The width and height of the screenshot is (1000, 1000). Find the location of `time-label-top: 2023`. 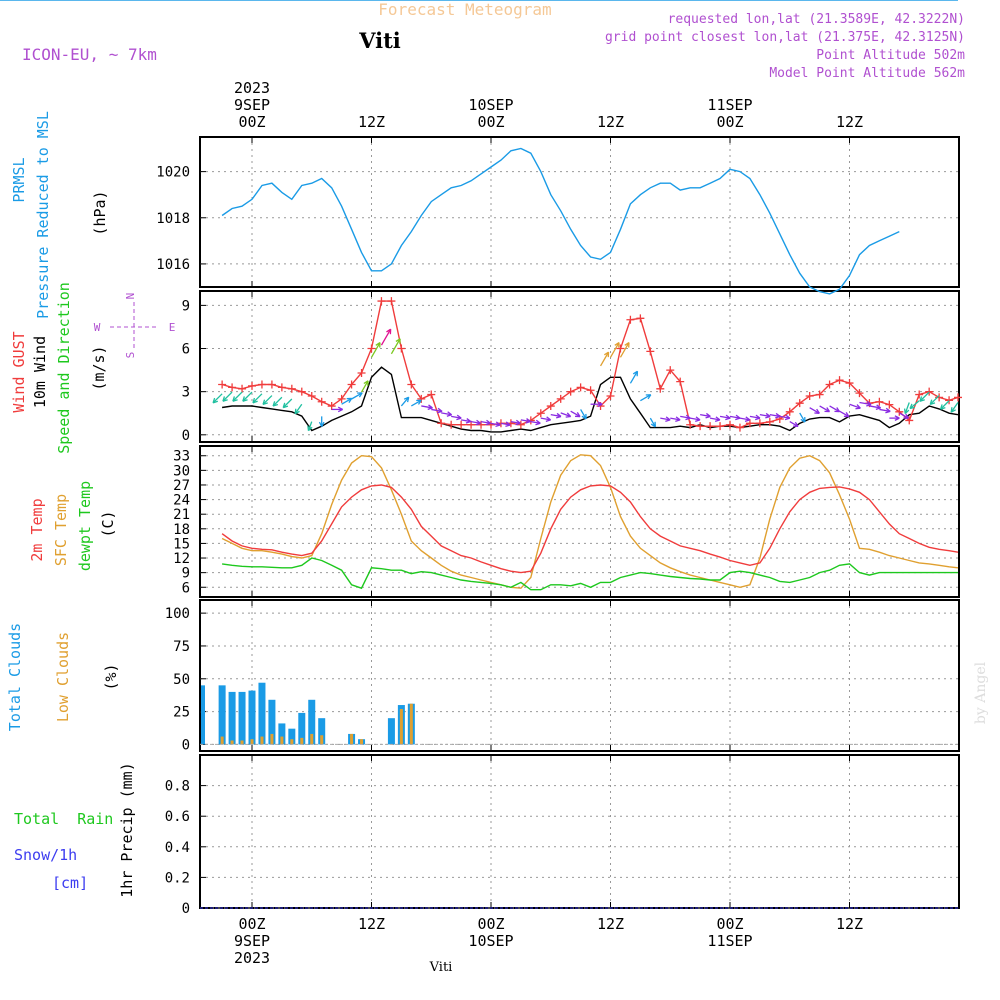

time-label-top: 2023 is located at coordinates (252, 88).